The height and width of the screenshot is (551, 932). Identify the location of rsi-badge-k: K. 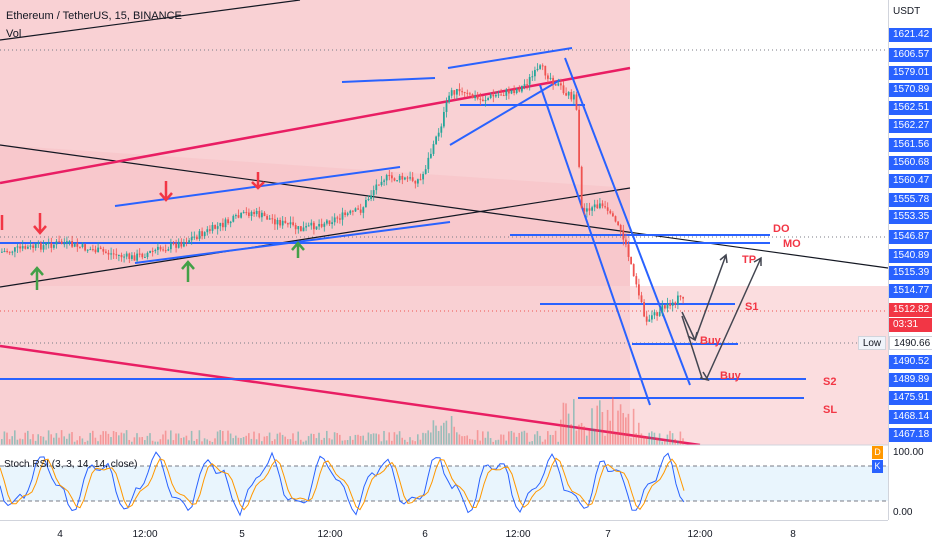
(877, 466).